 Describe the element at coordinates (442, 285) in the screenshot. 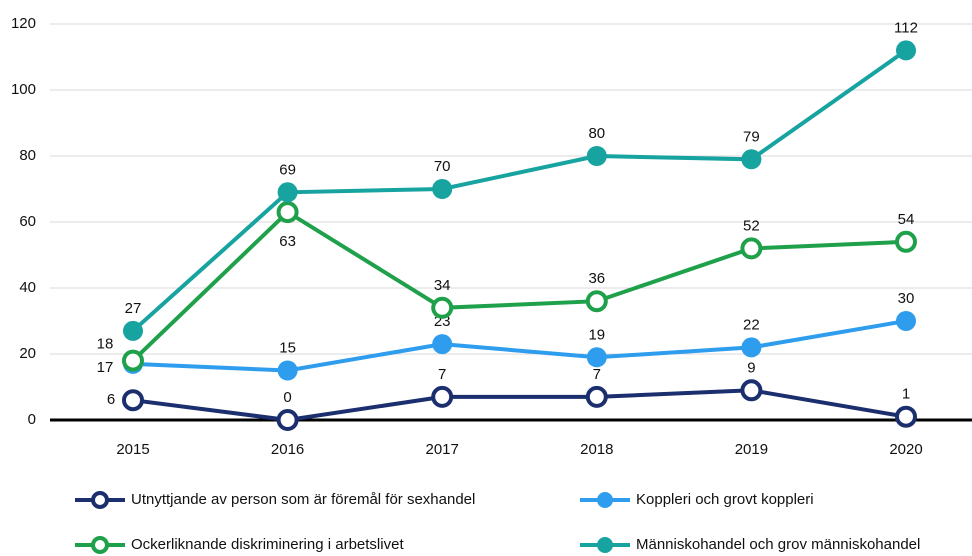

I see `data-label: 34` at that location.